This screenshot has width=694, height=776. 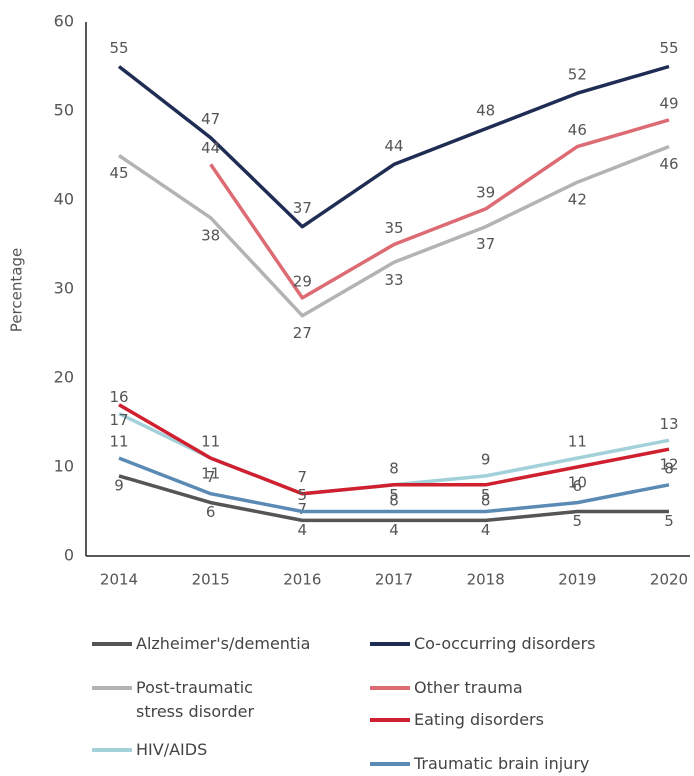 I want to click on data-label: 27, so click(x=302, y=333).